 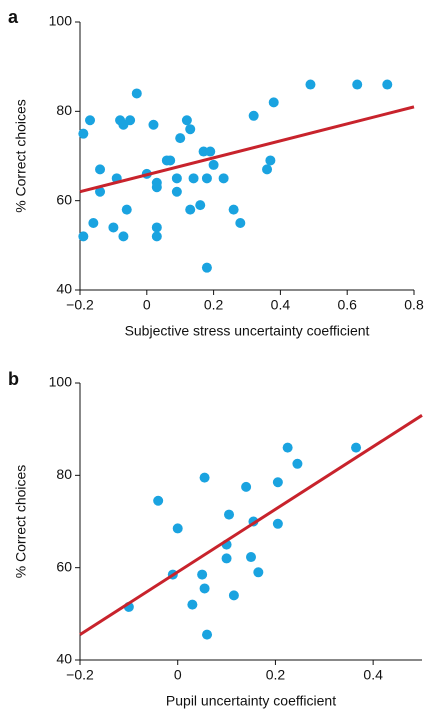 I want to click on x-tick-label: 0.6, so click(x=347, y=305).